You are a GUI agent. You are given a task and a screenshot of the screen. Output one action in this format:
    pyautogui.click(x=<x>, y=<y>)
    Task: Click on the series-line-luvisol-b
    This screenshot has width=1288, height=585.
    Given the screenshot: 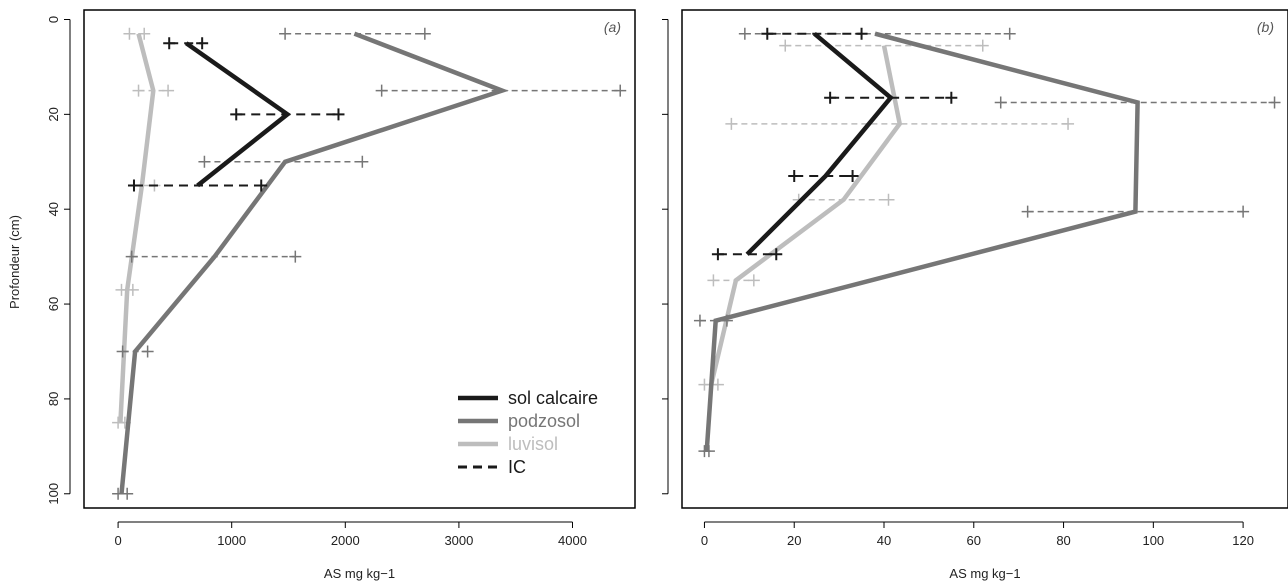 What is the action you would take?
    pyautogui.click(x=806, y=215)
    